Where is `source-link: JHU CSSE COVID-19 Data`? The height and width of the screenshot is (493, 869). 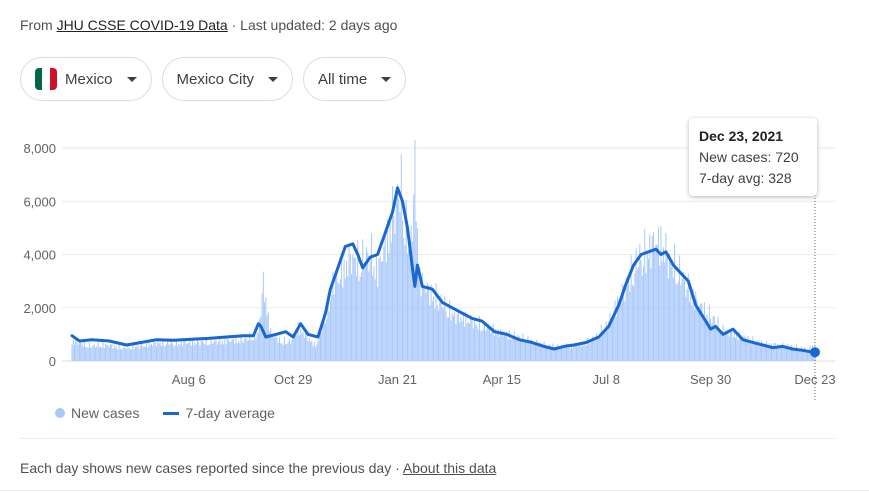 source-link: JHU CSSE COVID-19 Data is located at coordinates (142, 25).